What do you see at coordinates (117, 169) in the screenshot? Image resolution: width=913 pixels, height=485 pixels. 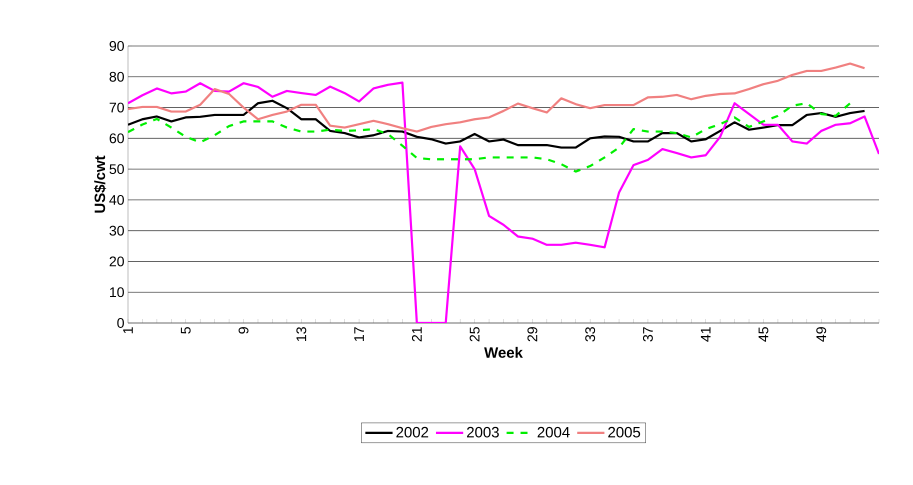 I see `y-tick-label: 50` at bounding box center [117, 169].